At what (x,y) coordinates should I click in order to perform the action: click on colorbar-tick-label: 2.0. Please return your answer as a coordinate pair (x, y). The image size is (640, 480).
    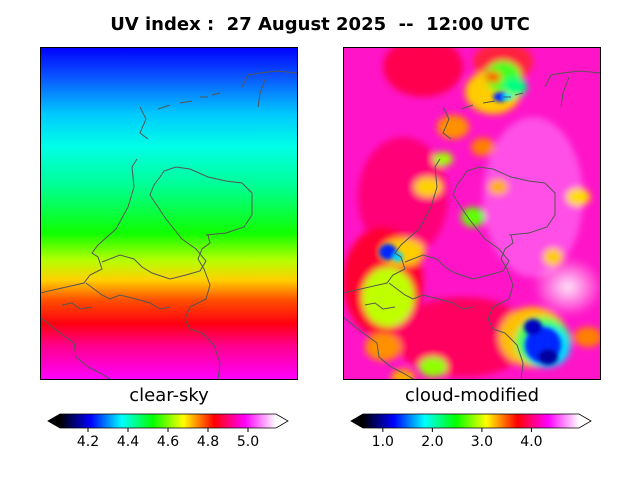
    Looking at the image, I should click on (432, 442).